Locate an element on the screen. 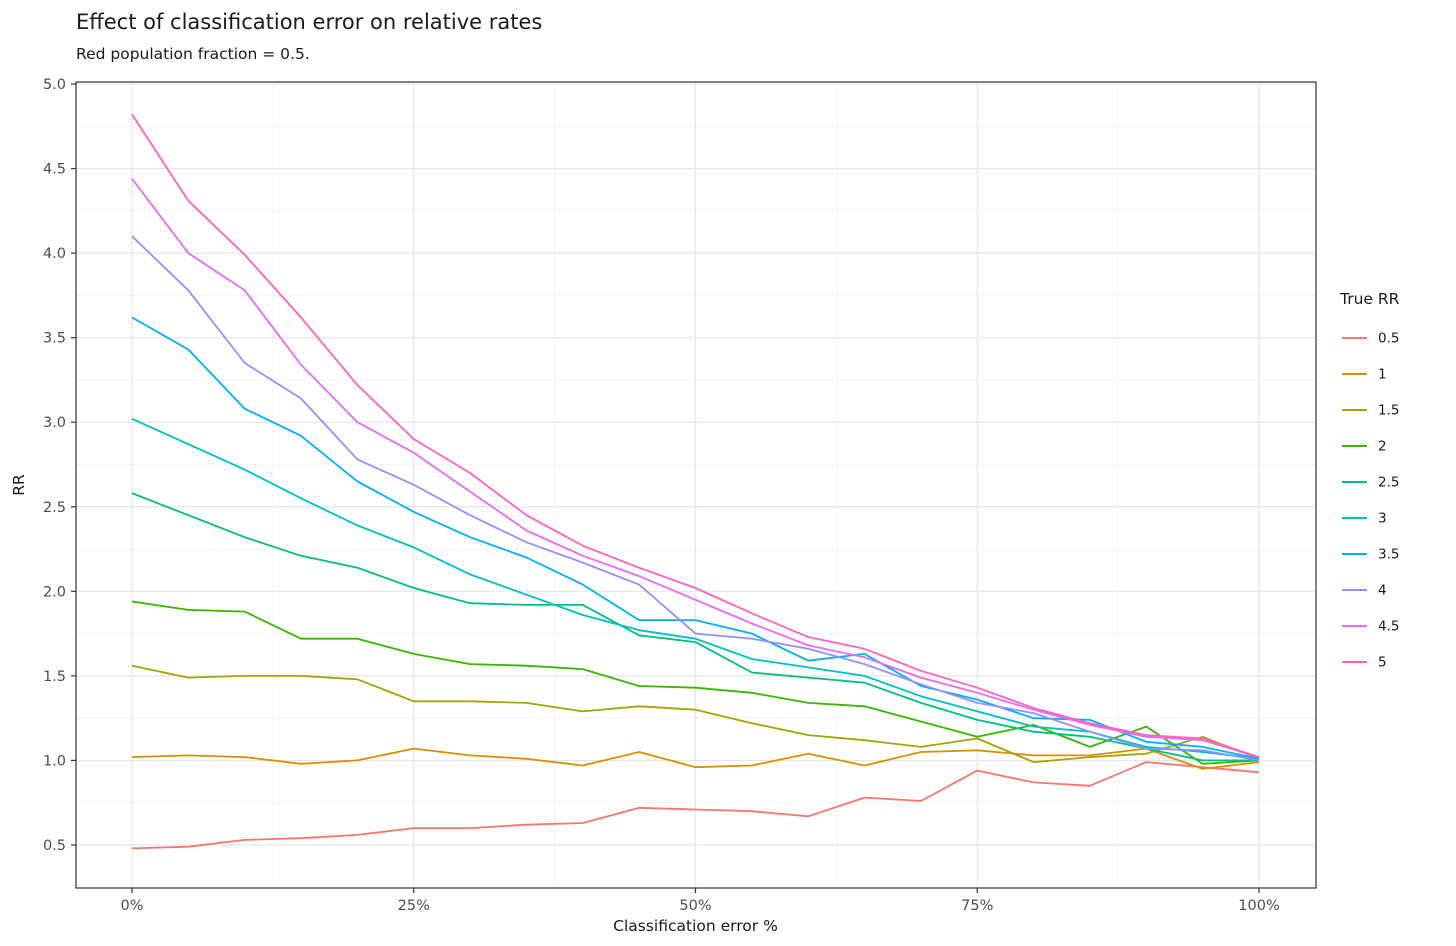  legend-entry-0.5: 0.5 is located at coordinates (1370, 339).